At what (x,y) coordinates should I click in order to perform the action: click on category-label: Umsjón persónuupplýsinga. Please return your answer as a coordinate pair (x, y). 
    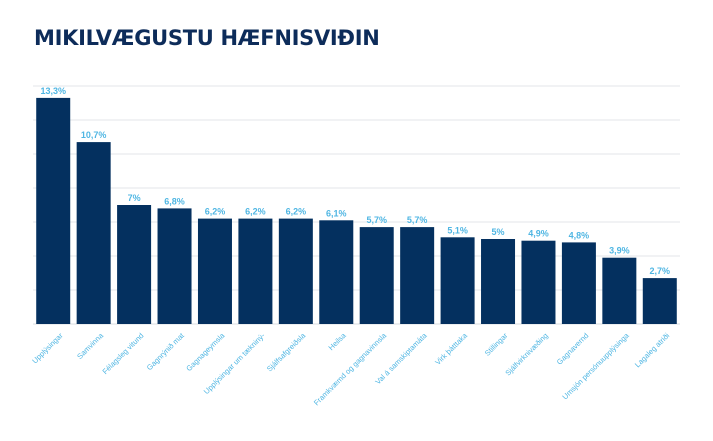
    Looking at the image, I should click on (595, 365).